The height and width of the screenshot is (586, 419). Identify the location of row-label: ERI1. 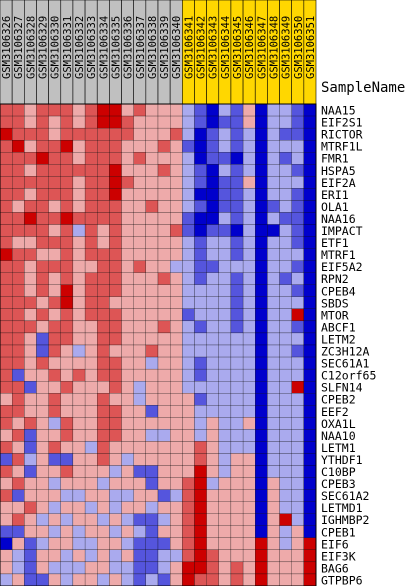
(335, 195).